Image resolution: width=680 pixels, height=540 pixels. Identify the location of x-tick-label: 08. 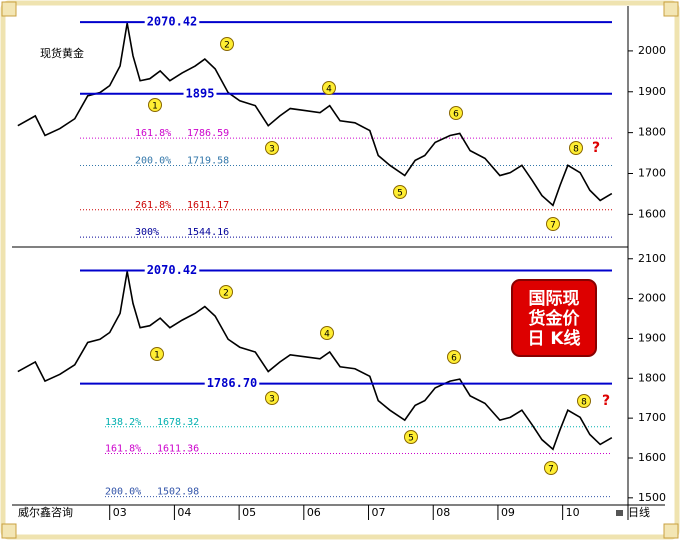
(443, 512).